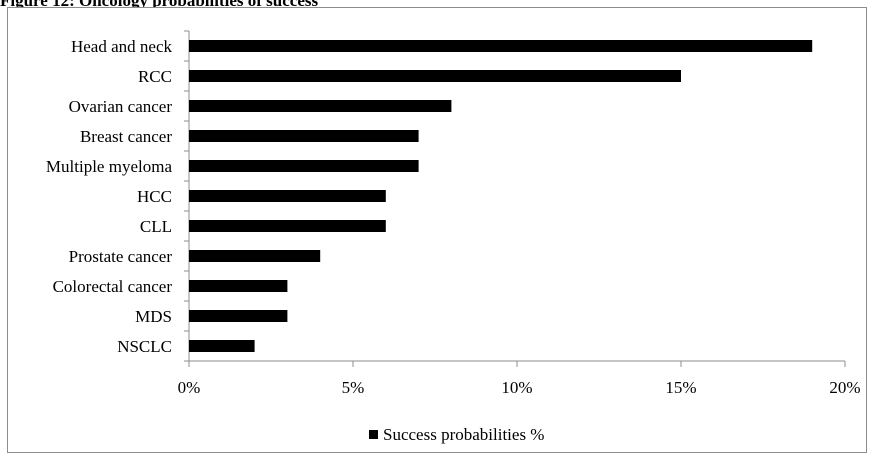  Describe the element at coordinates (144, 346) in the screenshot. I see `y-tick-label: NSCLC` at that location.